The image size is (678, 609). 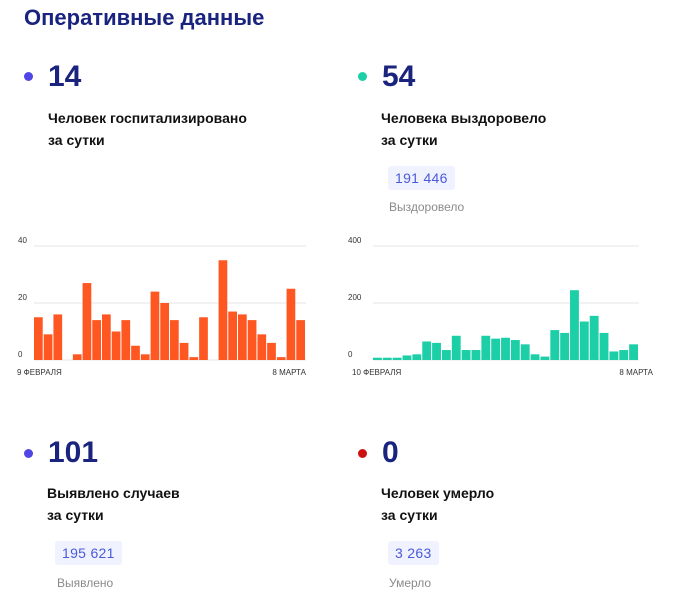 I want to click on hospitalized-chart-x-end-label: 8 МАРТА, so click(x=289, y=372).